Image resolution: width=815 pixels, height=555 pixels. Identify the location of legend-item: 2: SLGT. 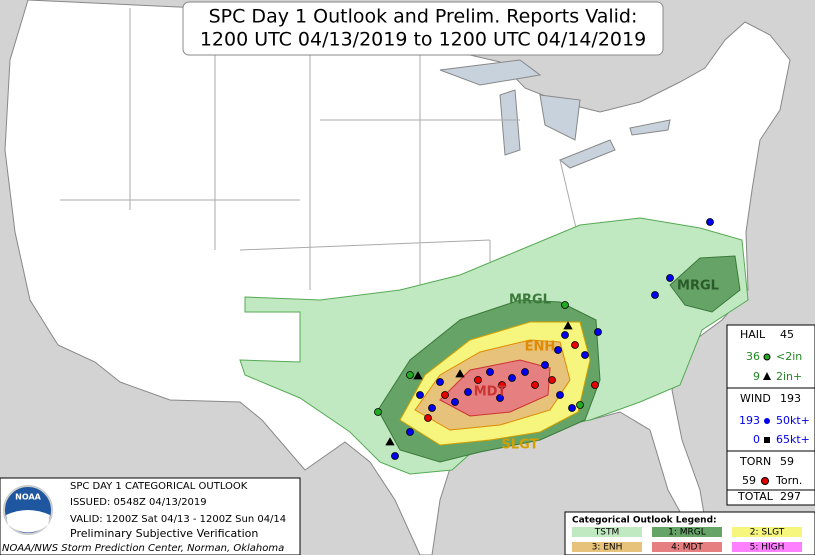
(767, 533).